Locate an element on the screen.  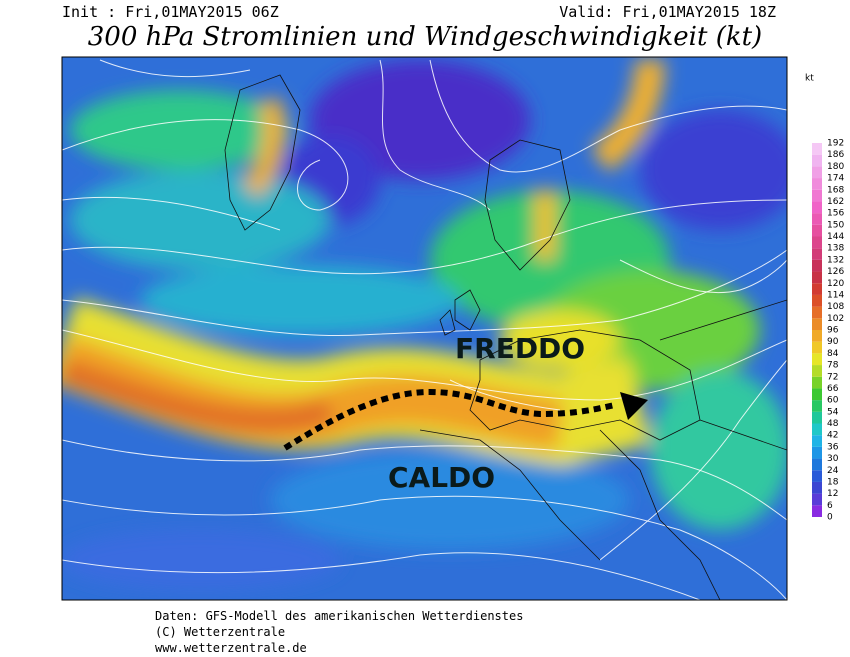
colorbar-tick-label: 138 is located at coordinates (835, 249).